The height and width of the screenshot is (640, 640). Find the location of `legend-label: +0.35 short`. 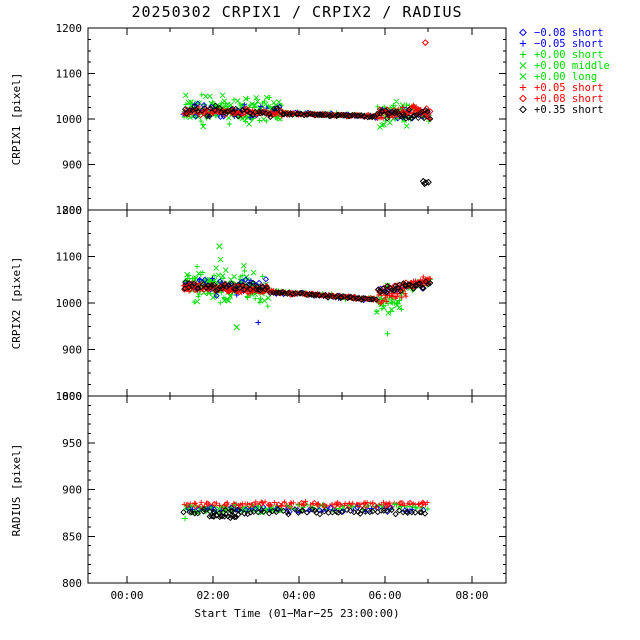

legend-label: +0.35 short is located at coordinates (569, 110).